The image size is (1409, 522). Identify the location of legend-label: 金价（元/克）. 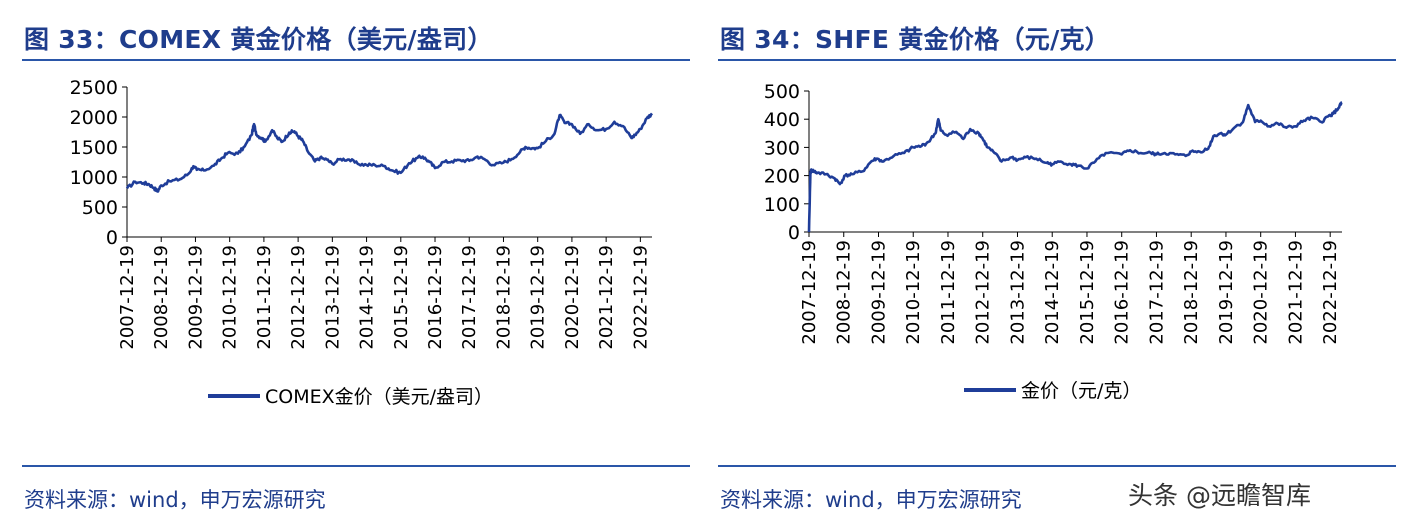
(1081, 391).